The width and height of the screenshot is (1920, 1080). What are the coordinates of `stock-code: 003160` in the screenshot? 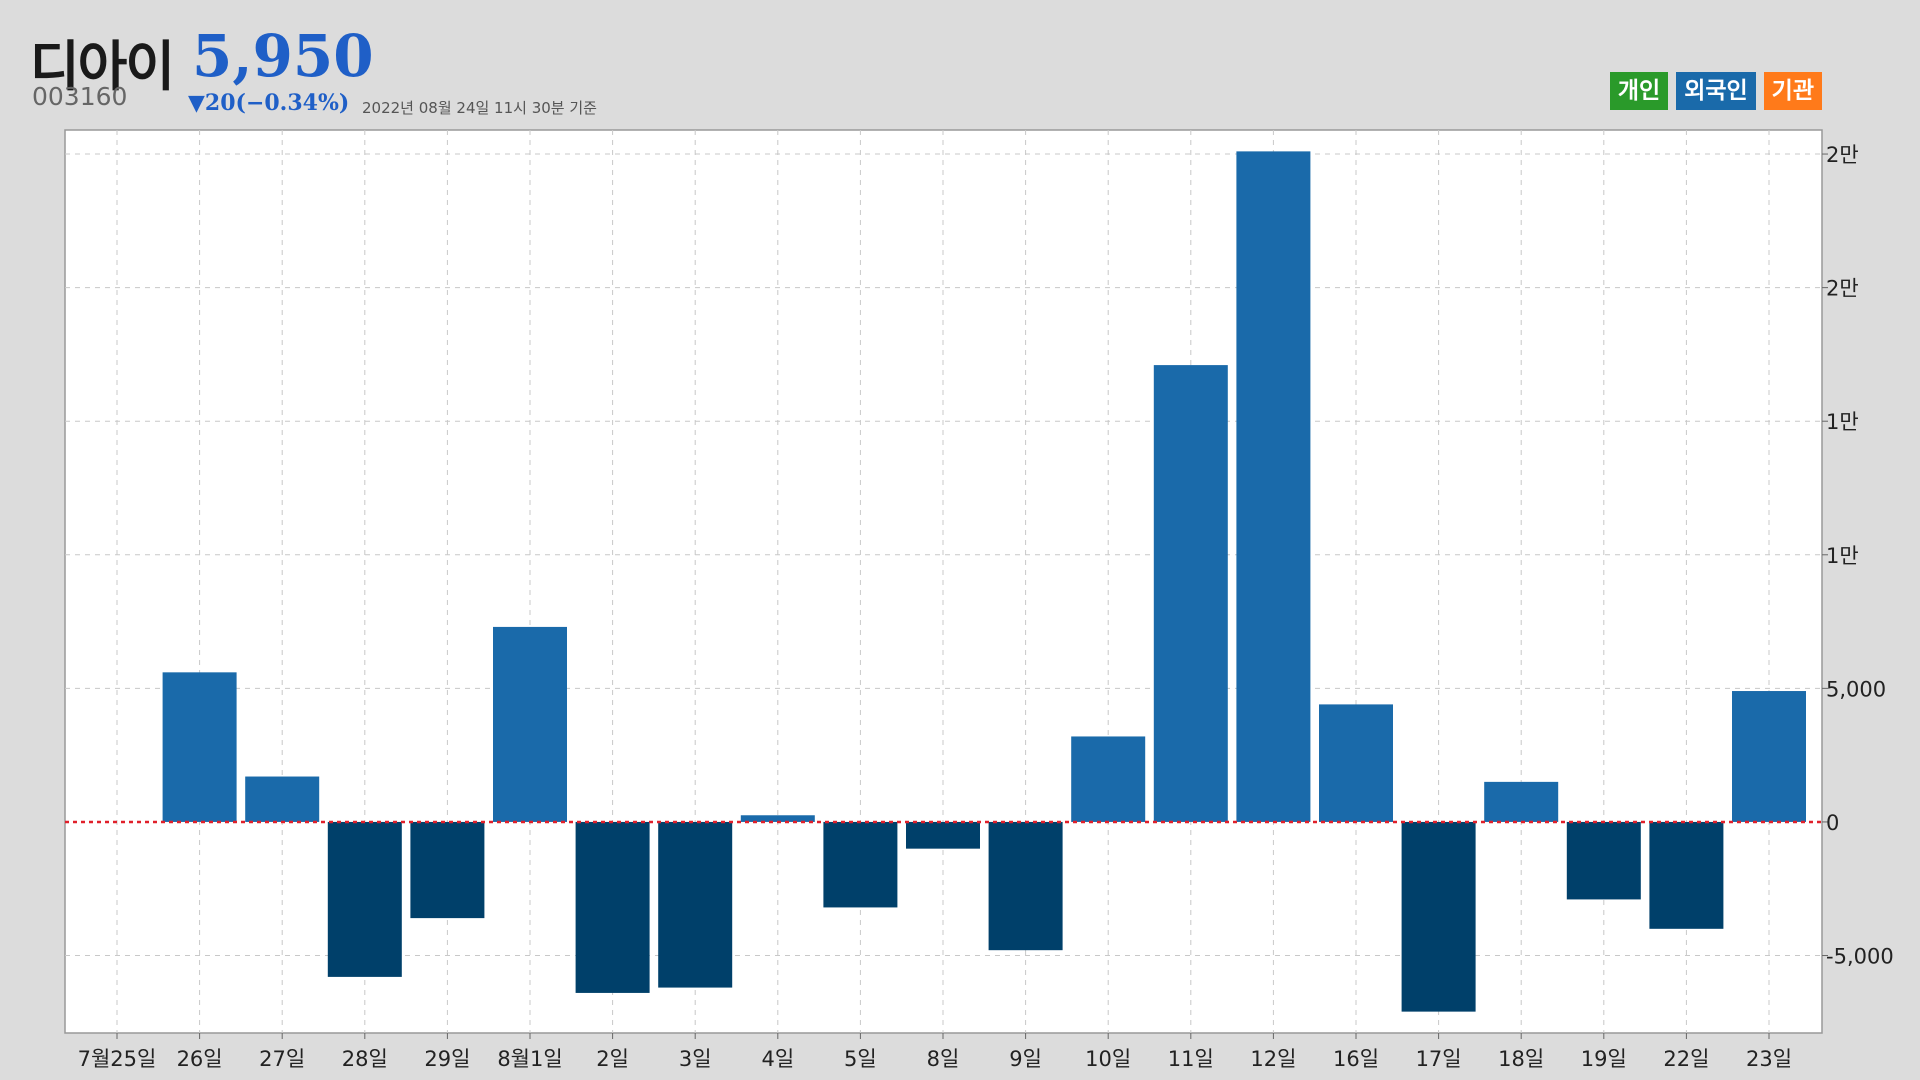 It's located at (80, 96).